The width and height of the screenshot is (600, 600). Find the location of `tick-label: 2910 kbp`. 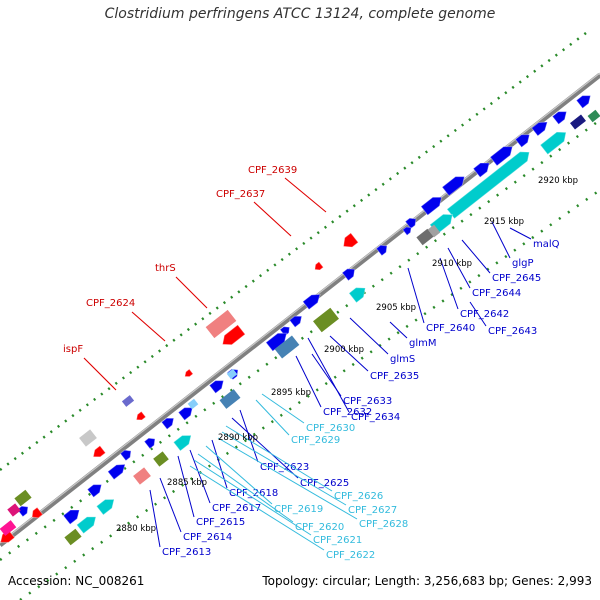

tick-label: 2910 kbp is located at coordinates (452, 264).